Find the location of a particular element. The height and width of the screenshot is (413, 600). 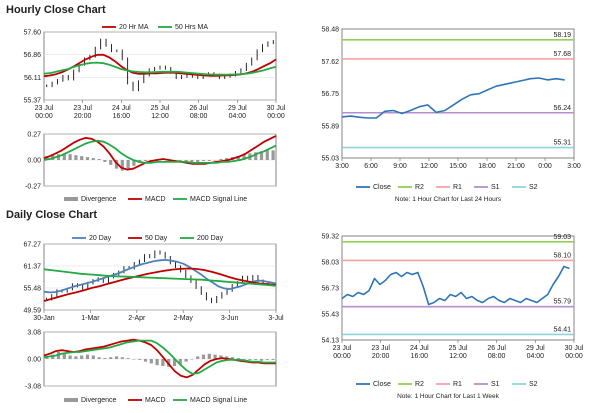

daily-pivot-x-tick-label: 12:00 is located at coordinates (458, 356).